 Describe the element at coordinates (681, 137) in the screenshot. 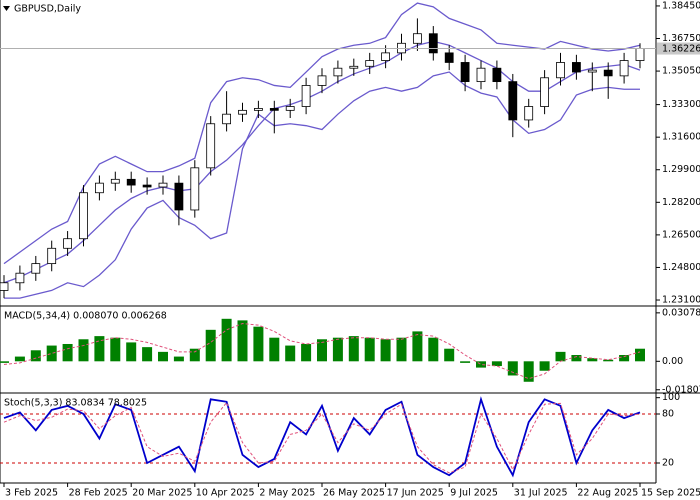

I see `y-tick-label: 1.31600` at that location.